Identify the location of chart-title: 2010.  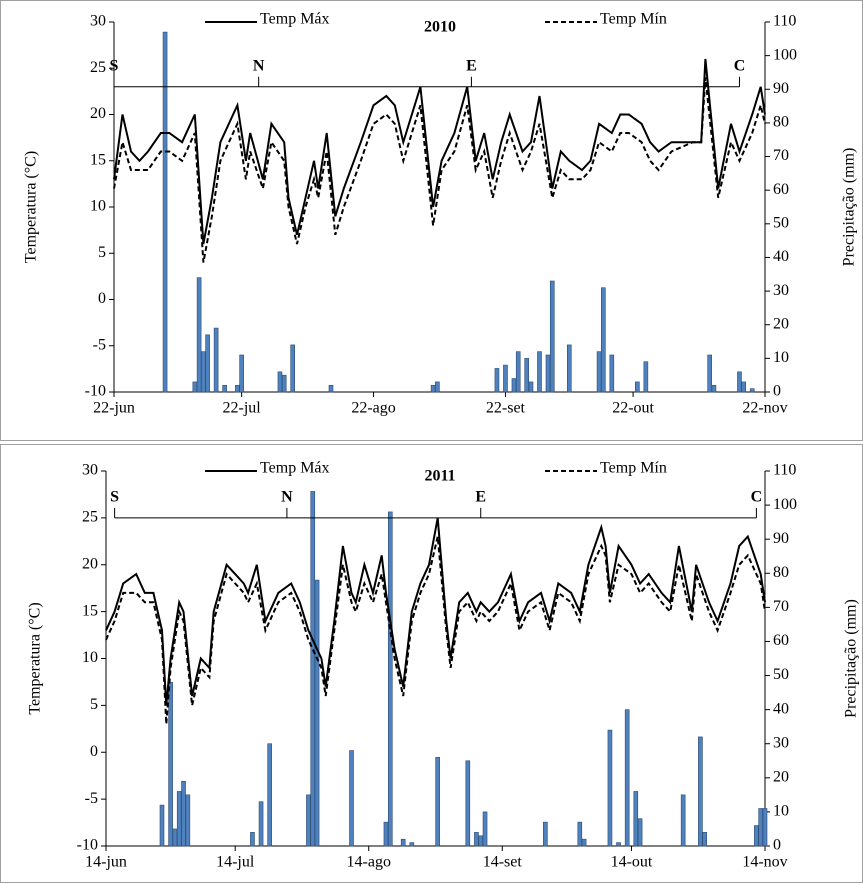
(440, 27).